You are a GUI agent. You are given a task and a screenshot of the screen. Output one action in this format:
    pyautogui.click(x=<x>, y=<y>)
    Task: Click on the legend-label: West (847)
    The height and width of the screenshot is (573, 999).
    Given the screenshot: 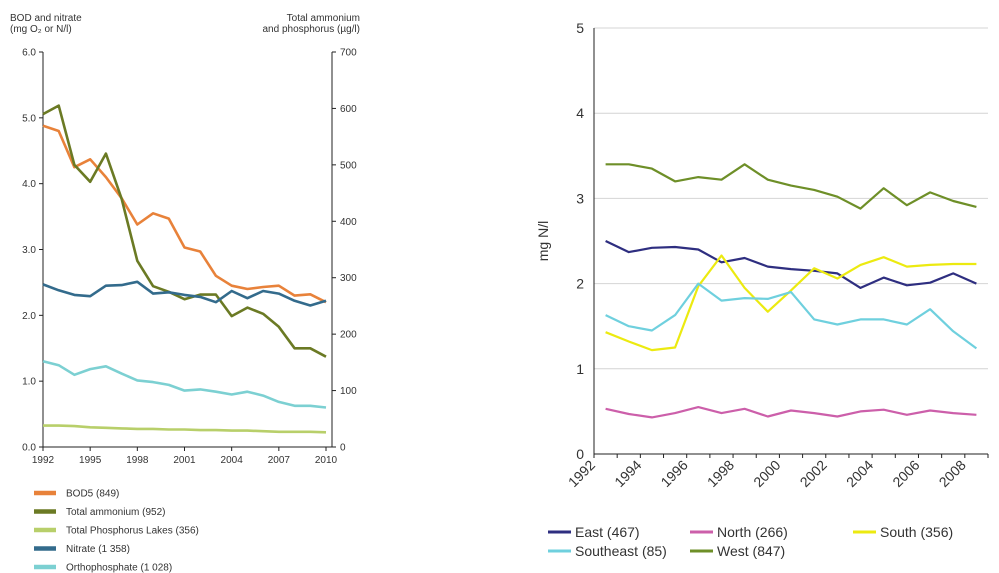 What is the action you would take?
    pyautogui.click(x=751, y=551)
    